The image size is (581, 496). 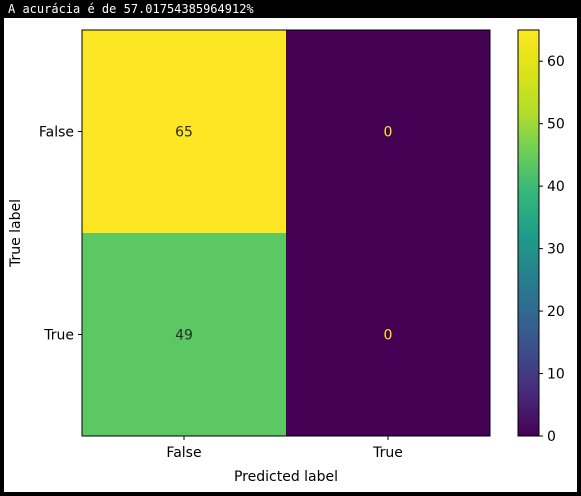 I want to click on colorbar-tick-label-1: 10, so click(x=556, y=375).